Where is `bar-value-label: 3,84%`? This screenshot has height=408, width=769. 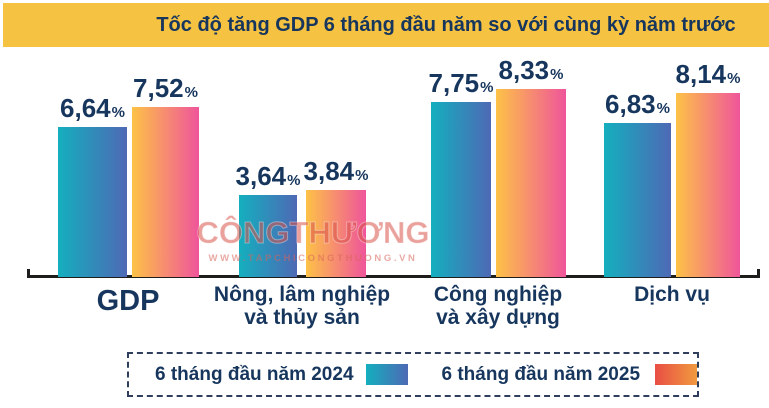 bar-value-label: 3,84% is located at coordinates (336, 171).